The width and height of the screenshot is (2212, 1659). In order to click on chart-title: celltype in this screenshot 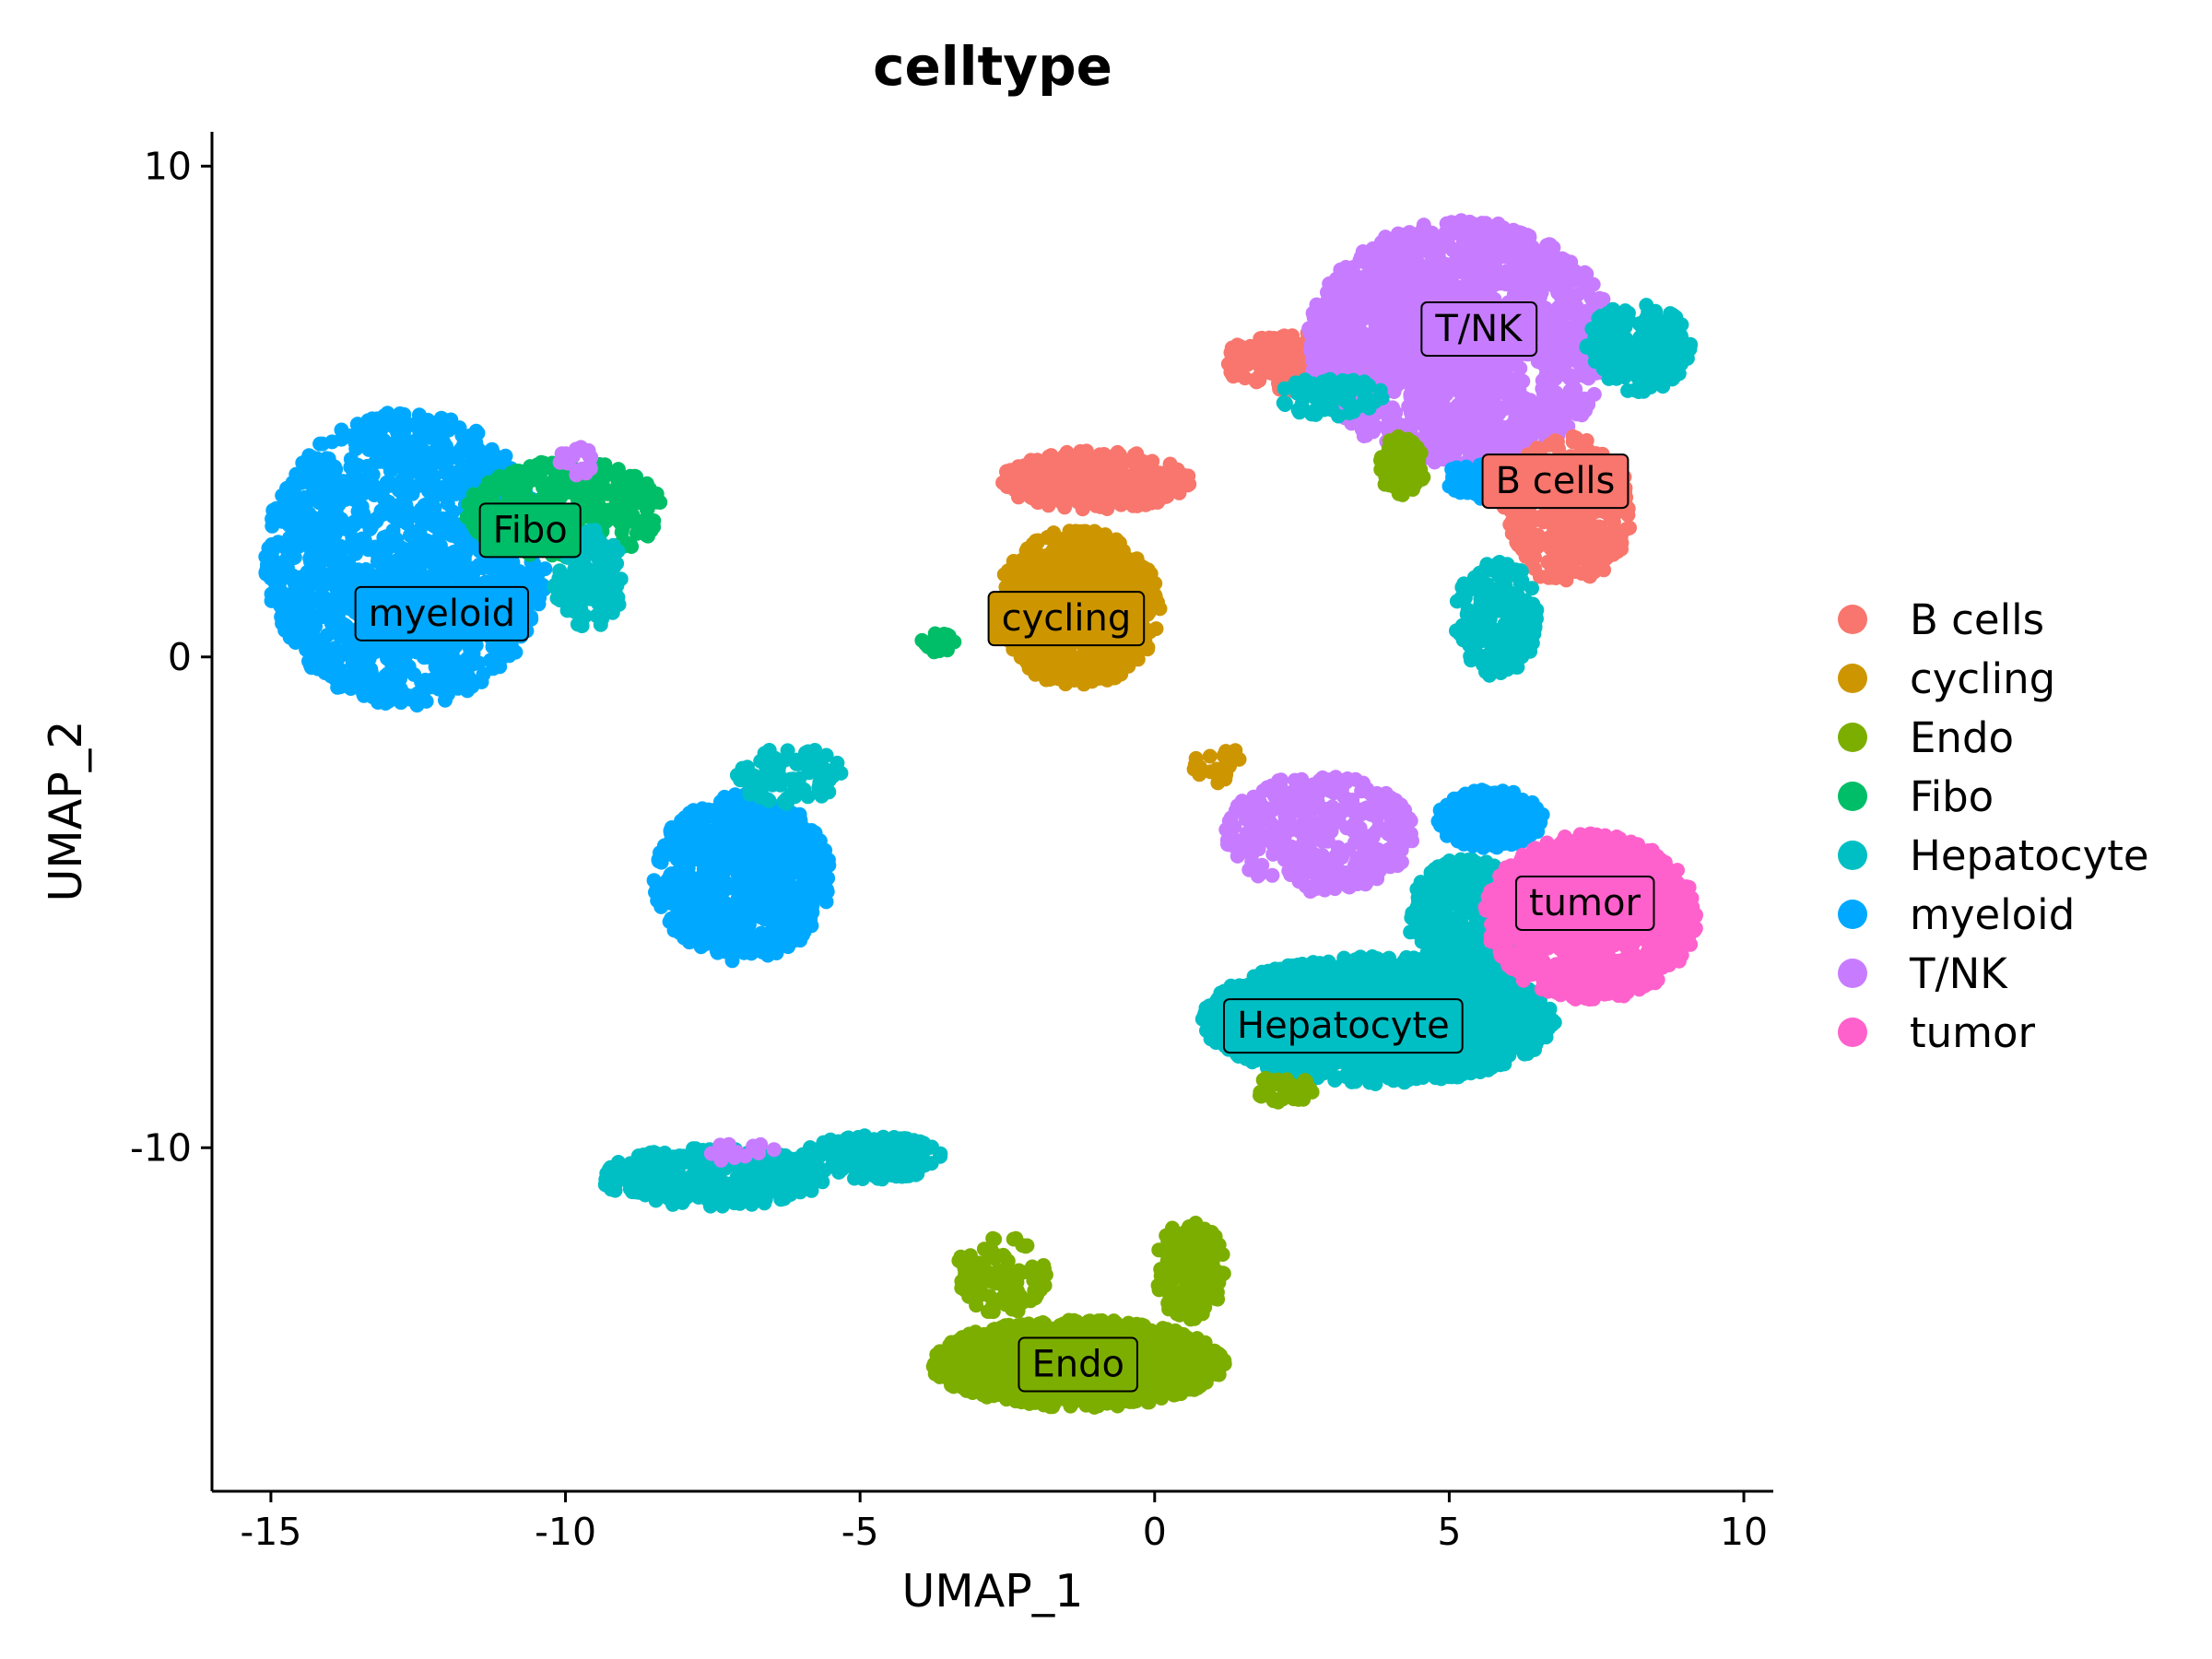, I will do `click(992, 66)`.